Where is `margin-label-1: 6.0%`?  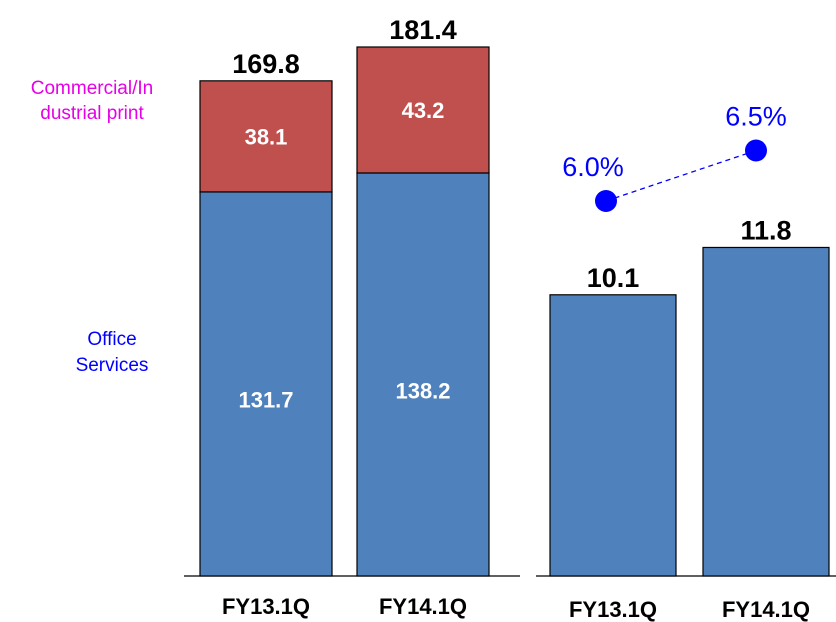
margin-label-1: 6.0% is located at coordinates (593, 167).